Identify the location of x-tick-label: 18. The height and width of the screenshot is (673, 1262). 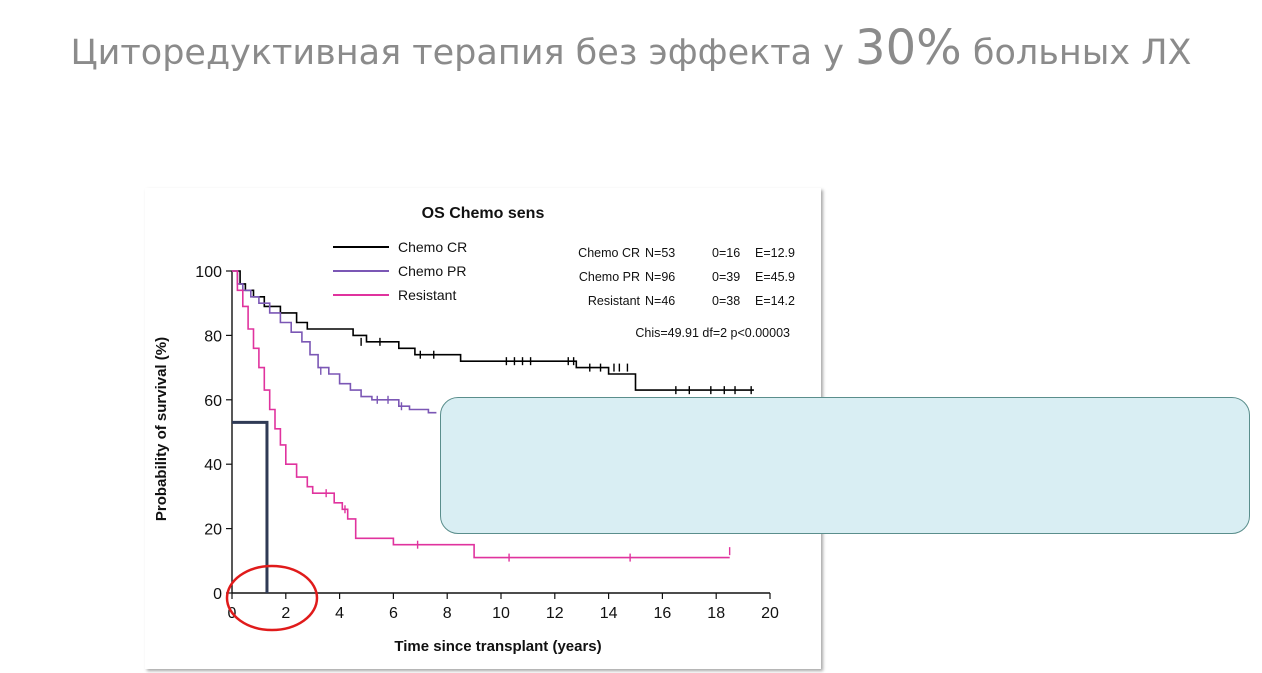
(716, 613).